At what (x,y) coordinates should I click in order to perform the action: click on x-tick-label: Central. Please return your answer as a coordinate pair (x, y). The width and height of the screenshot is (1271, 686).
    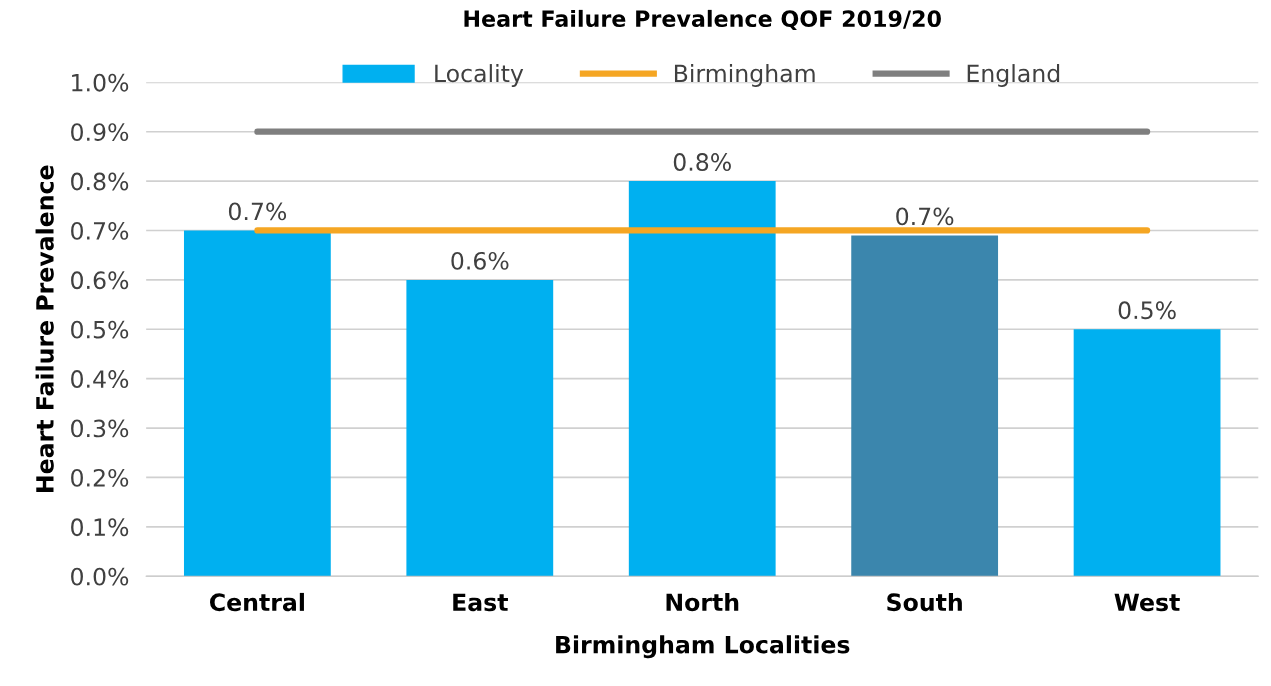
    Looking at the image, I should click on (257, 602).